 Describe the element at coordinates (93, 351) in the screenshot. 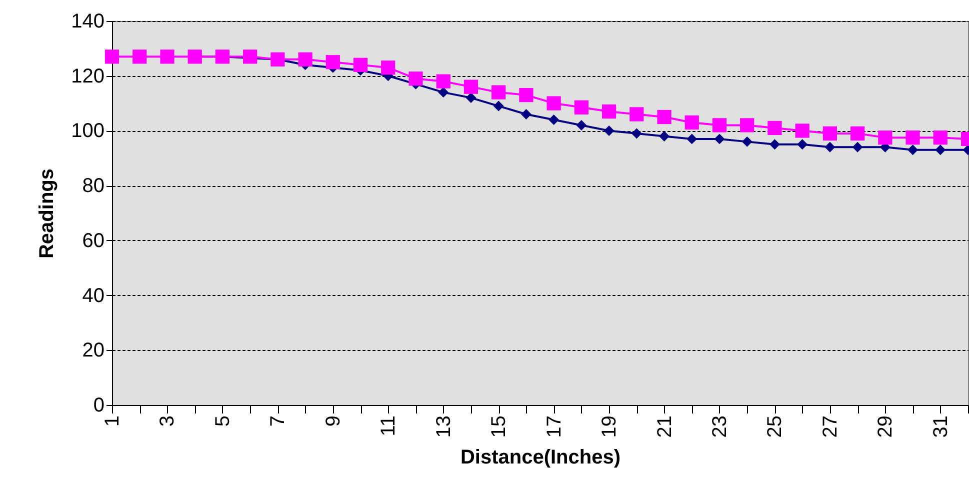

I see `y-tick-label: 20` at that location.